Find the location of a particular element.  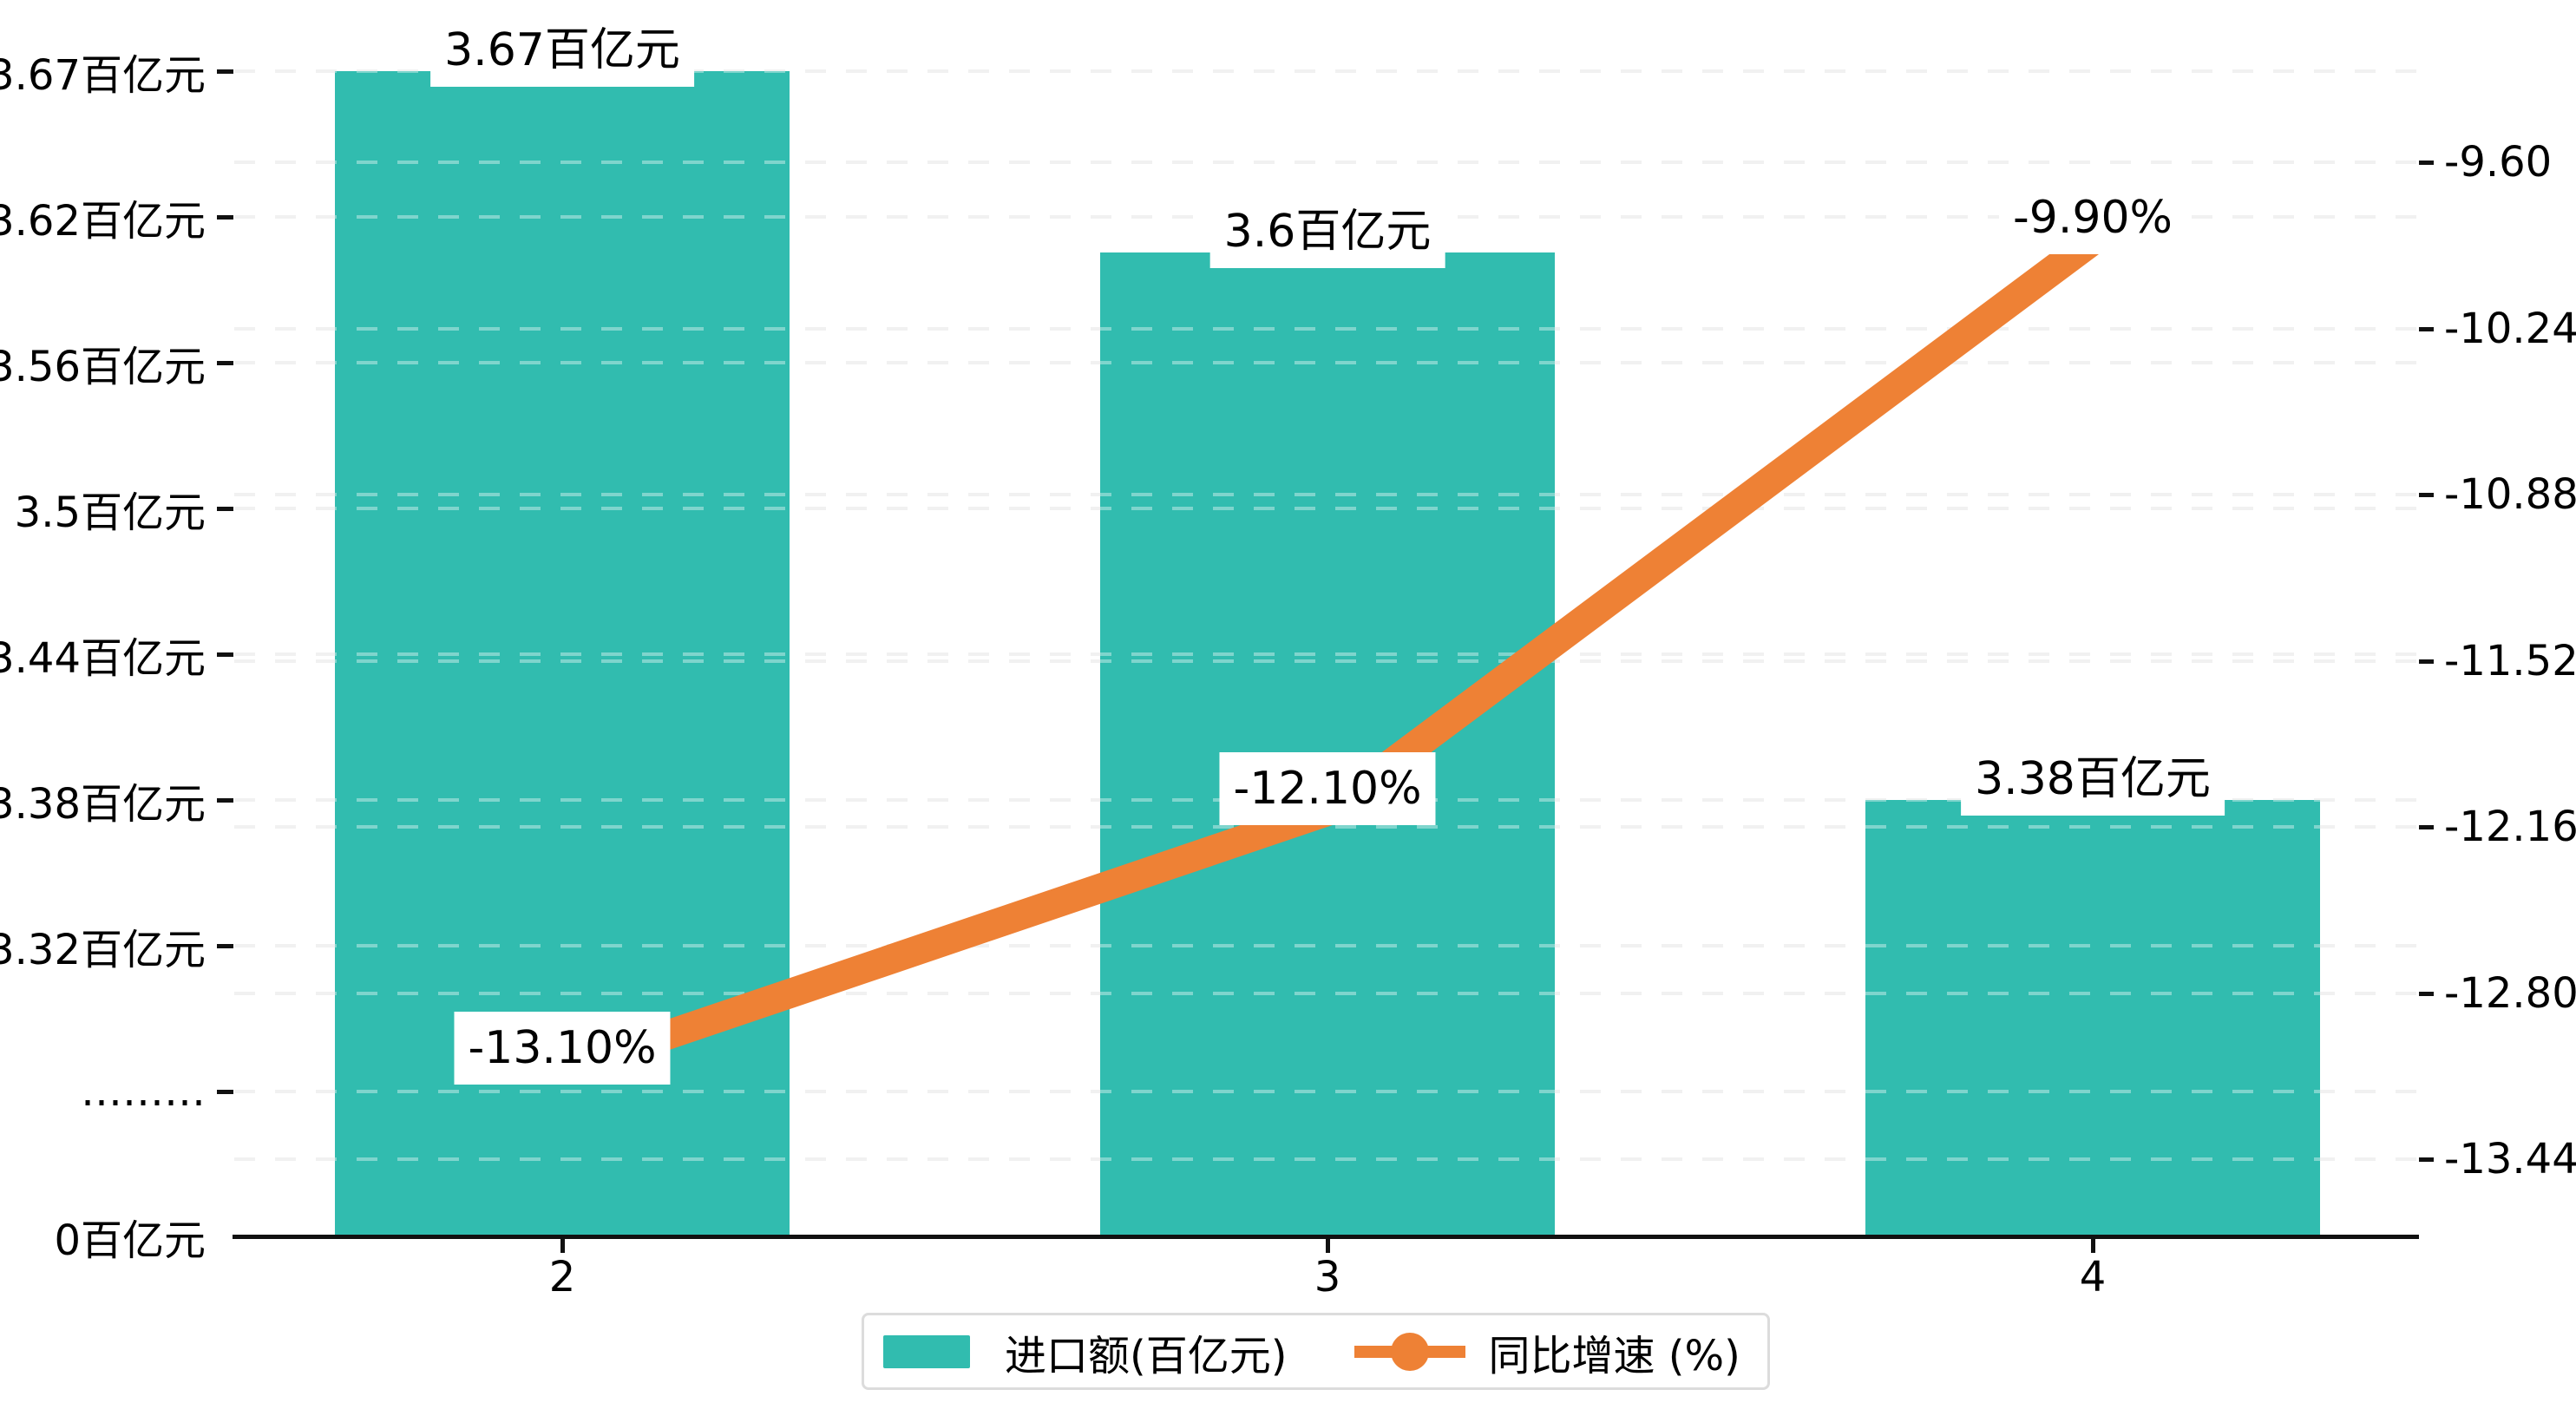

bar-value-label: 3.6百亿元 is located at coordinates (1327, 231).